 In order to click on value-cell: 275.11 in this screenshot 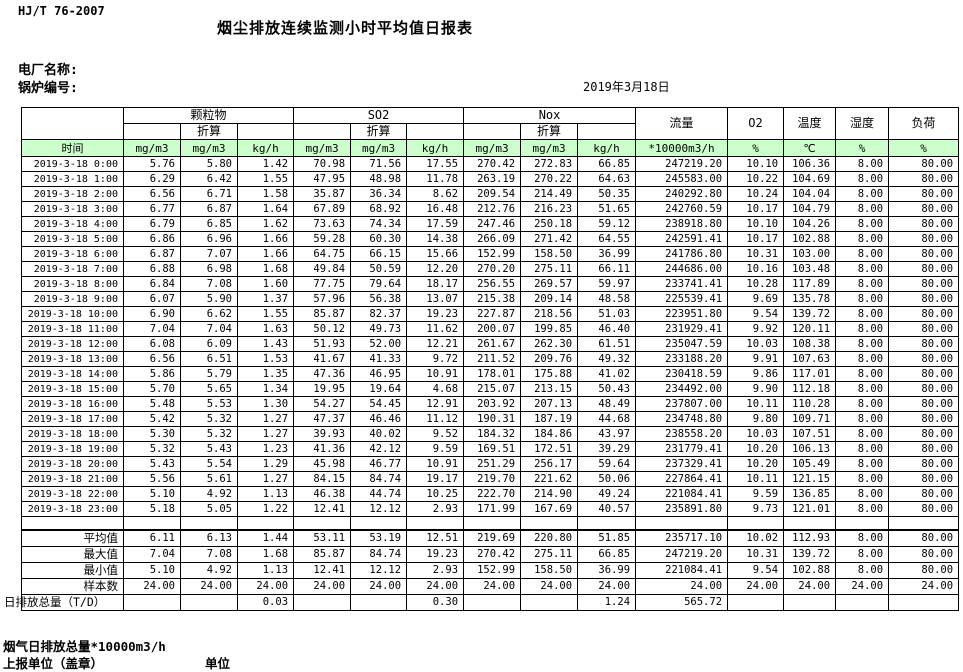, I will do `click(549, 269)`.